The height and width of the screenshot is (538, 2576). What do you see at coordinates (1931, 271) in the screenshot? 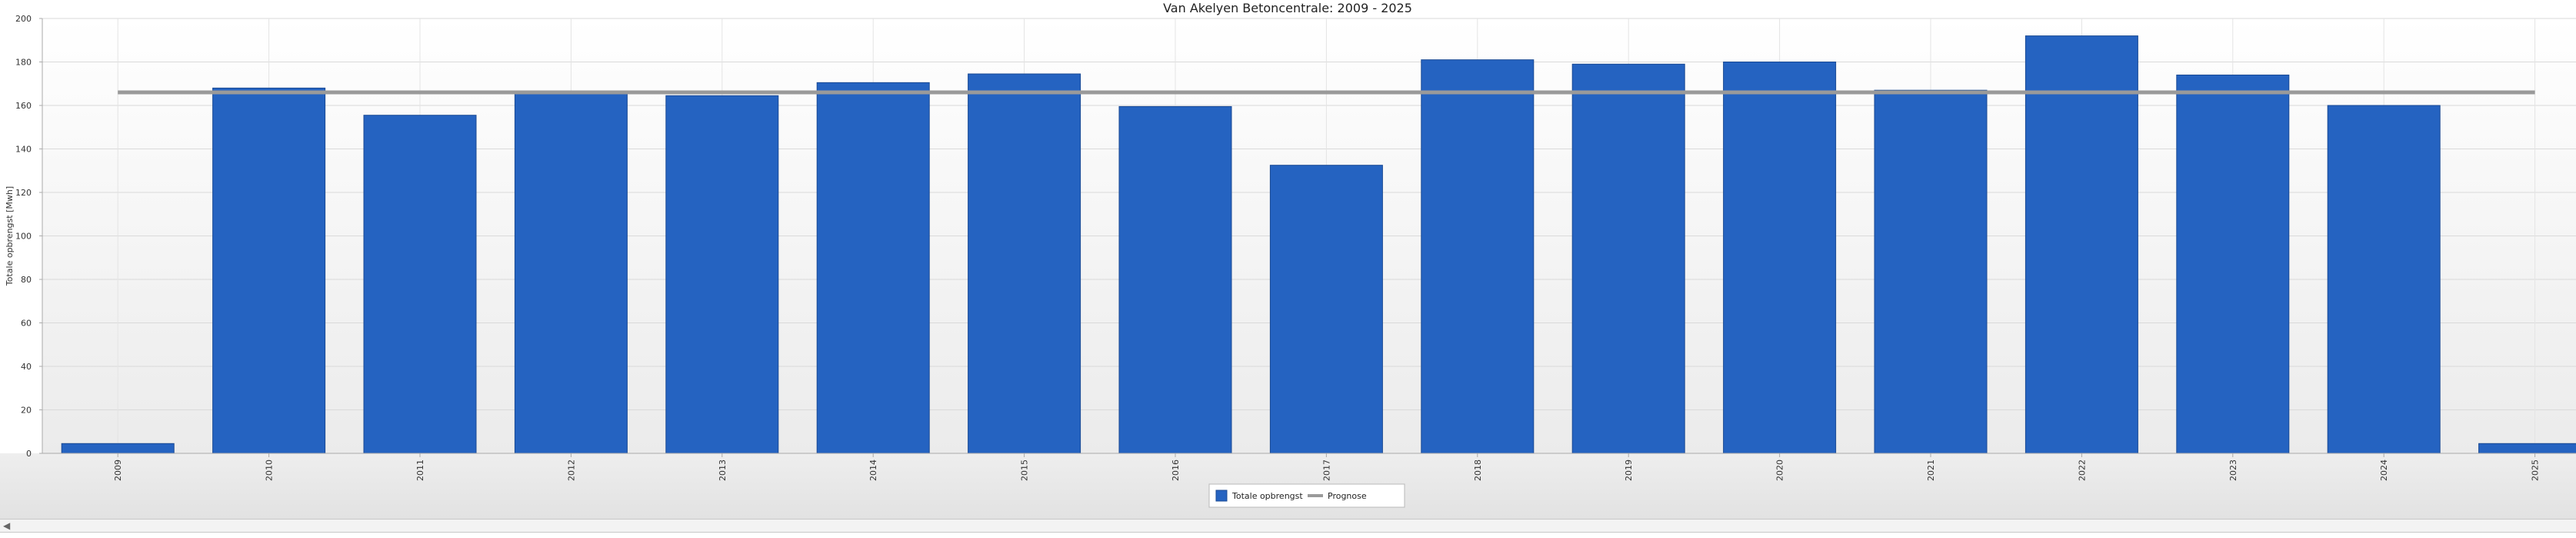
I see `bar-2021` at bounding box center [1931, 271].